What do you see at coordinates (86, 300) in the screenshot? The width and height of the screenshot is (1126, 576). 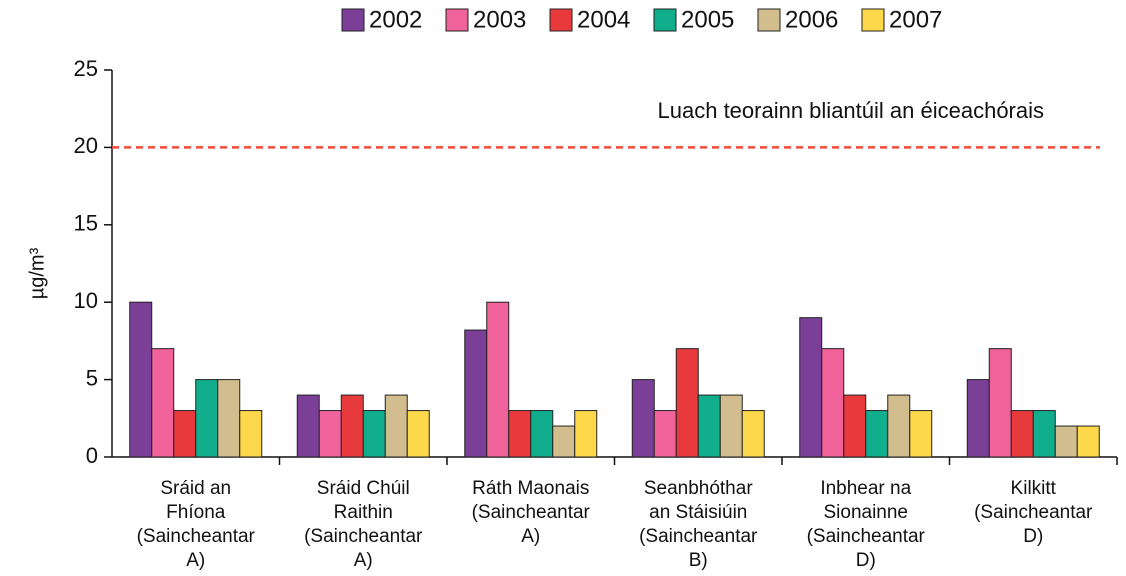 I see `y-tick-label: 10` at bounding box center [86, 300].